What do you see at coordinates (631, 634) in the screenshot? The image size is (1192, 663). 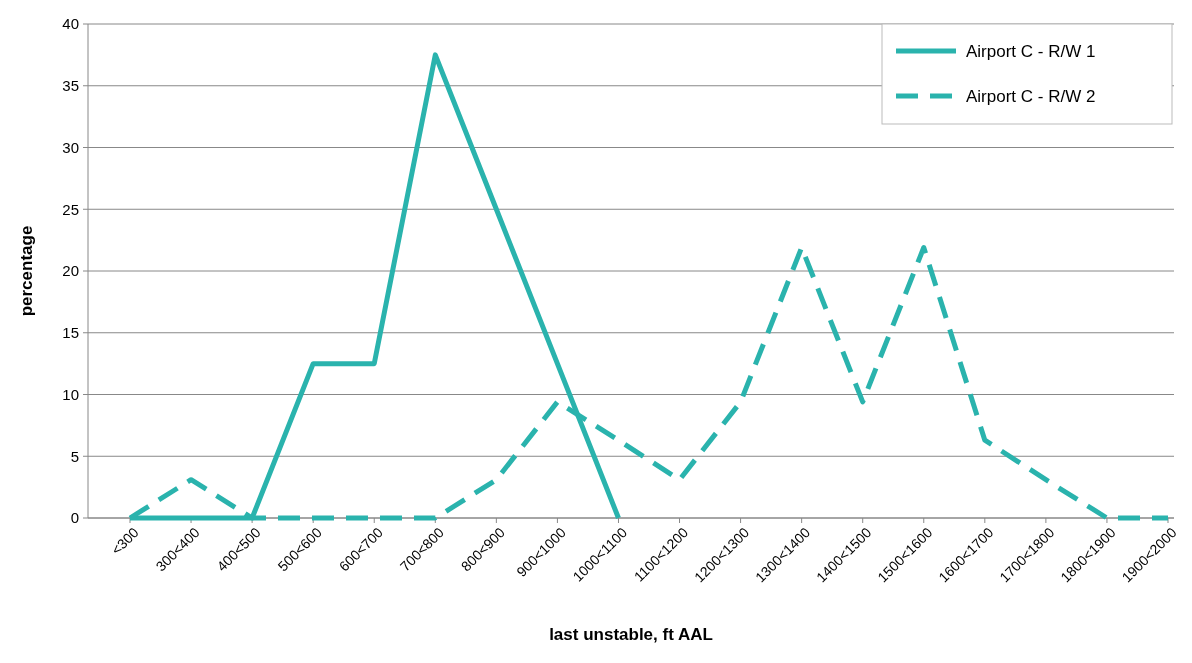 I see `x-axis-title: last unstable, ft AAL` at bounding box center [631, 634].